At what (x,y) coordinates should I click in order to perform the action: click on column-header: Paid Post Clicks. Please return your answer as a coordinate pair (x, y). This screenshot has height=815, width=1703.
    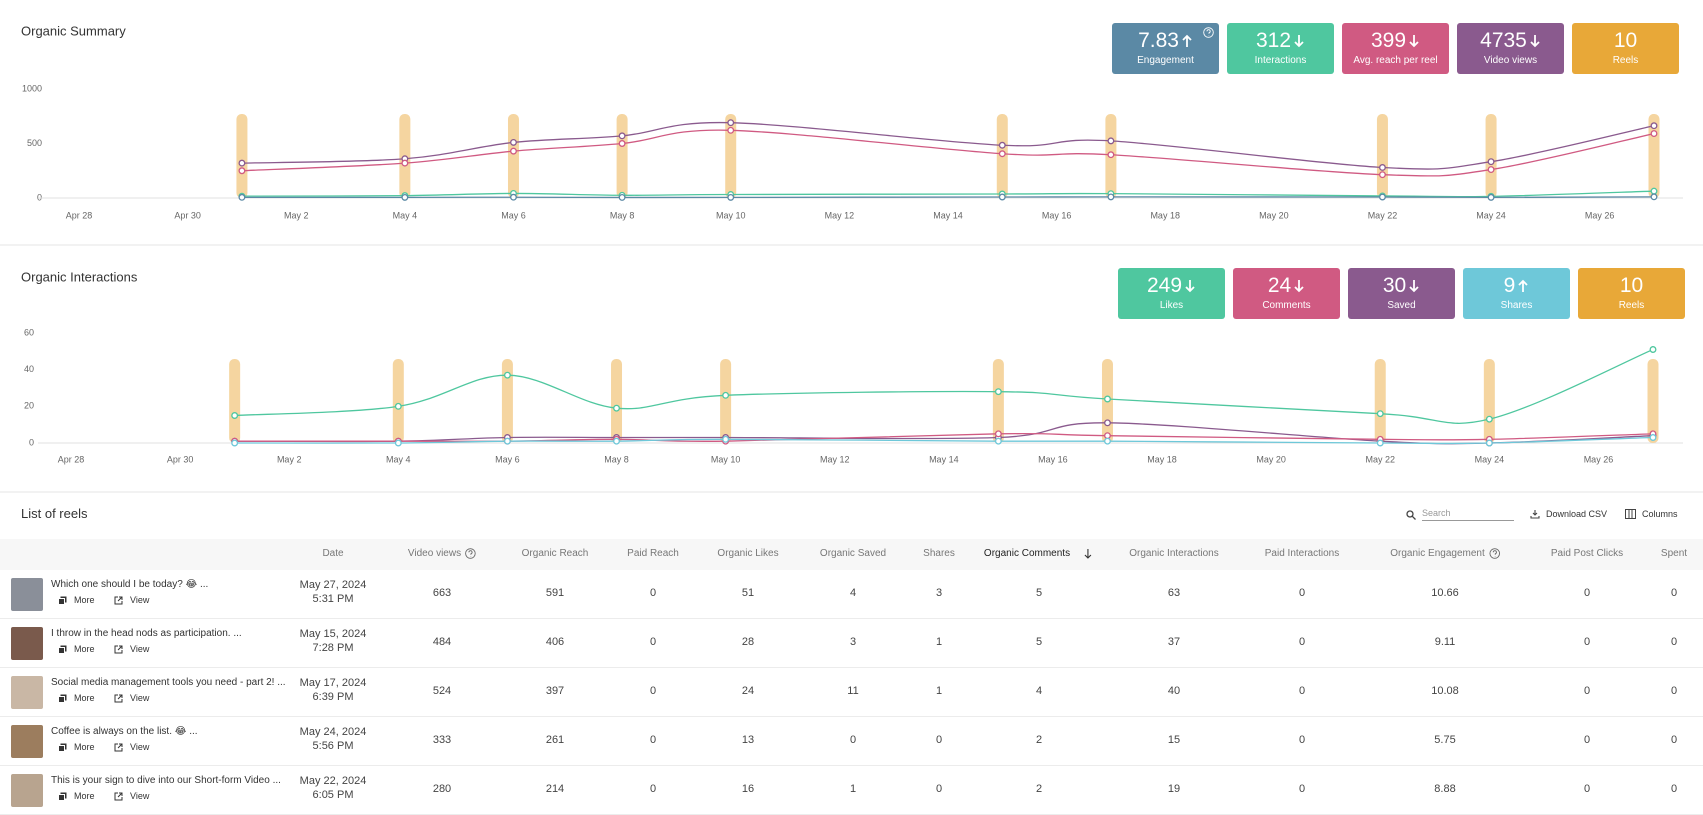
    Looking at the image, I should click on (1587, 553).